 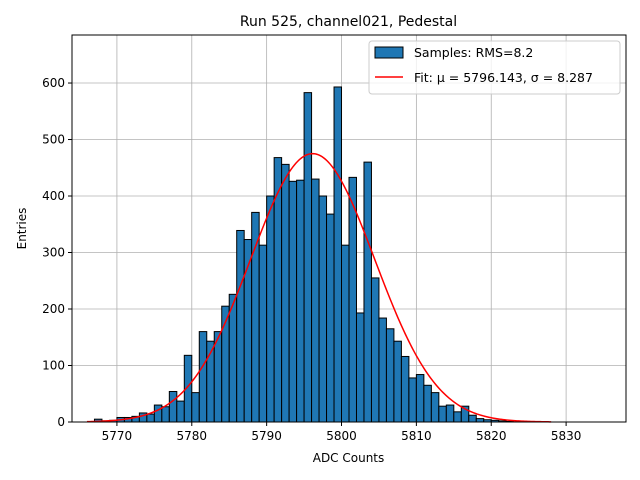 I want to click on x-axis-ticks: 5770 5780 5790 5800 5810 5820 5830, so click(x=342, y=432).